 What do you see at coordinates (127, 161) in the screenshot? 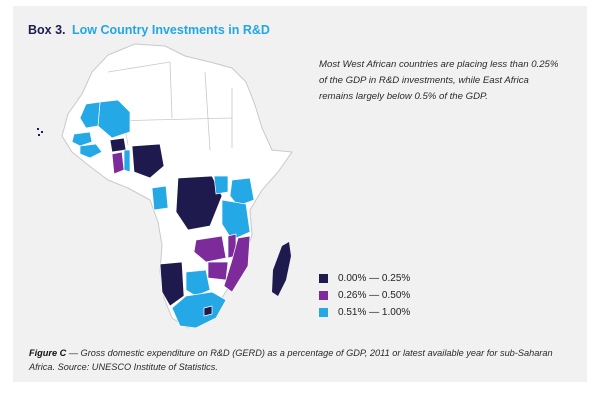
I see `togo-benin-region` at bounding box center [127, 161].